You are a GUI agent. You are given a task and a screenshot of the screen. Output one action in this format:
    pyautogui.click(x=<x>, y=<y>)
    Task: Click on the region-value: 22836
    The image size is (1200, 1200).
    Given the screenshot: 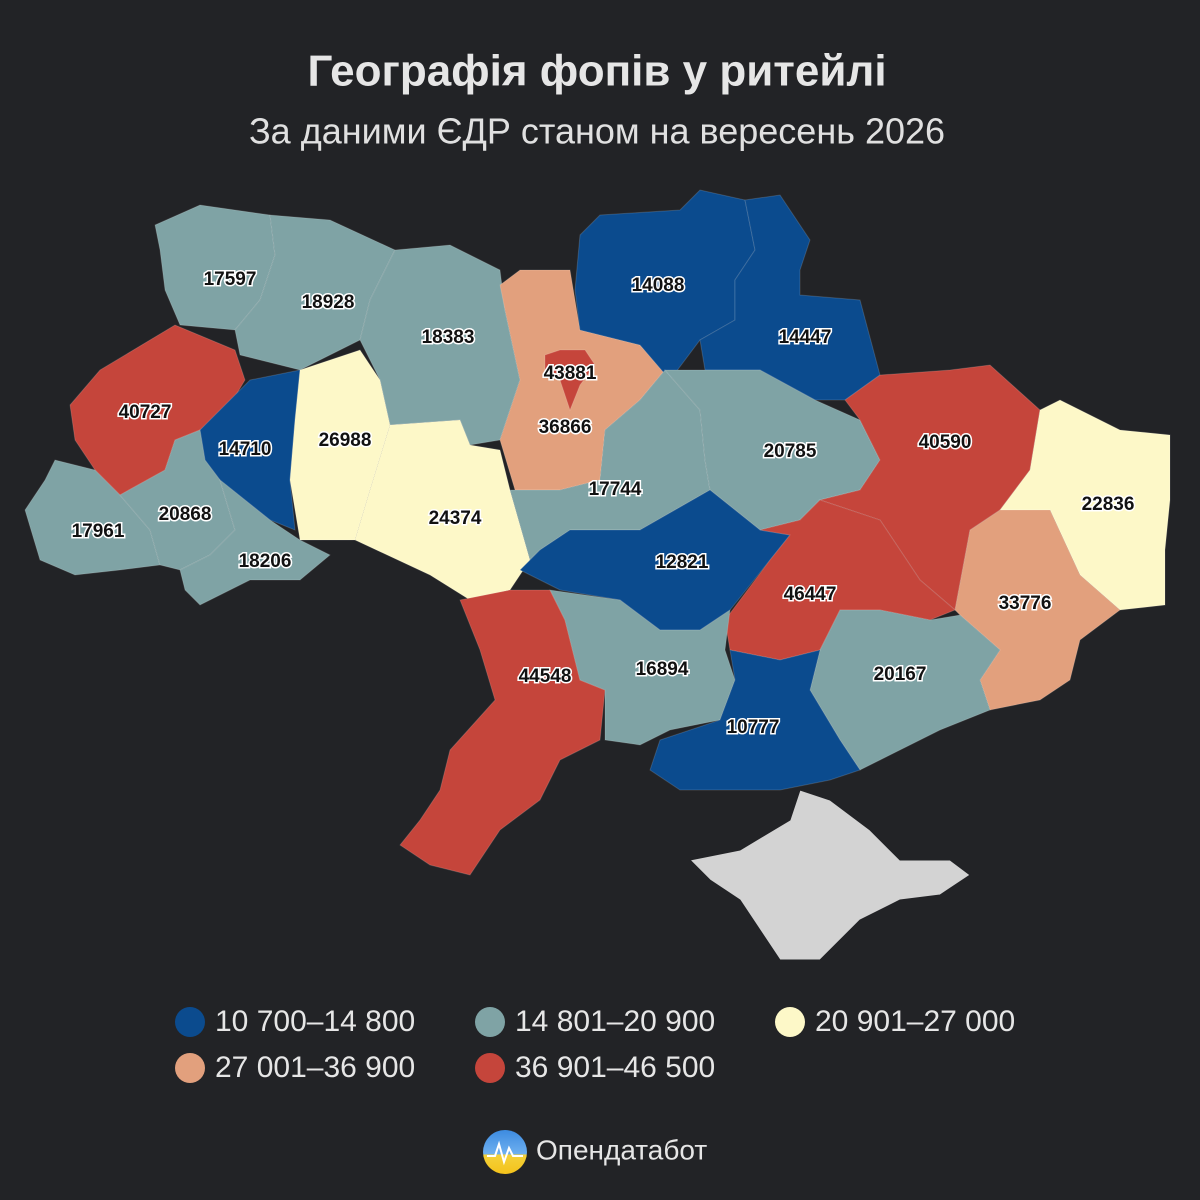 What is the action you would take?
    pyautogui.click(x=1108, y=504)
    